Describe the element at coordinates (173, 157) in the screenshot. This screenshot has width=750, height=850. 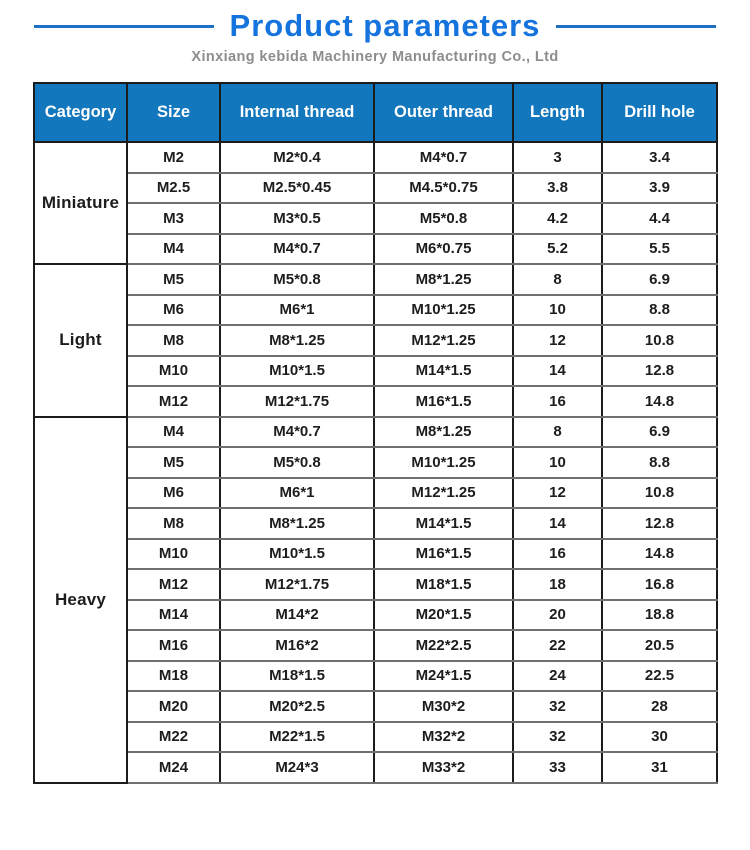
I see `cell-size: M2` at that location.